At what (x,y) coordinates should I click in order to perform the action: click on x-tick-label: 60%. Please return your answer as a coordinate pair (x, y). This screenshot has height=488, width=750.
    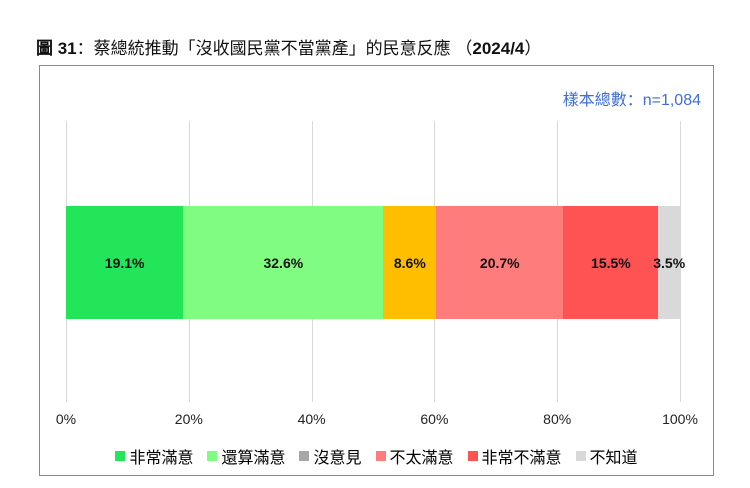
    Looking at the image, I should click on (434, 419).